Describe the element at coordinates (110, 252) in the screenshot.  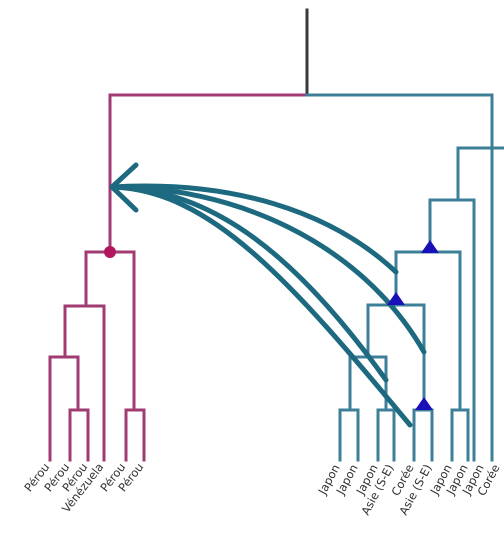
I see `node-dot-marker` at that location.